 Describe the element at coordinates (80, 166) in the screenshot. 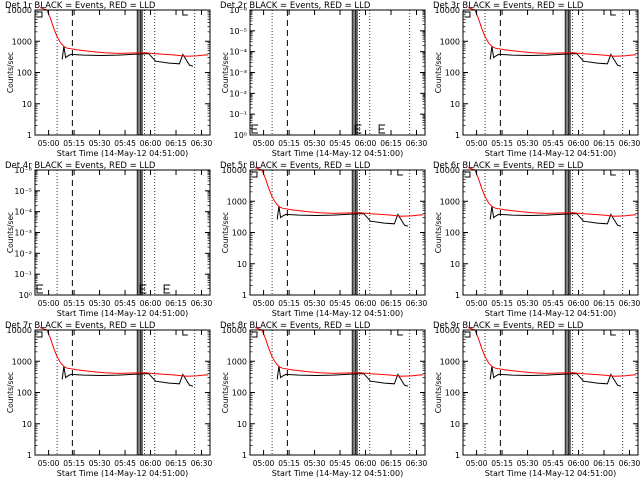

I see `panel-title: Det 4r BLACK = Events, RED = LLD` at that location.